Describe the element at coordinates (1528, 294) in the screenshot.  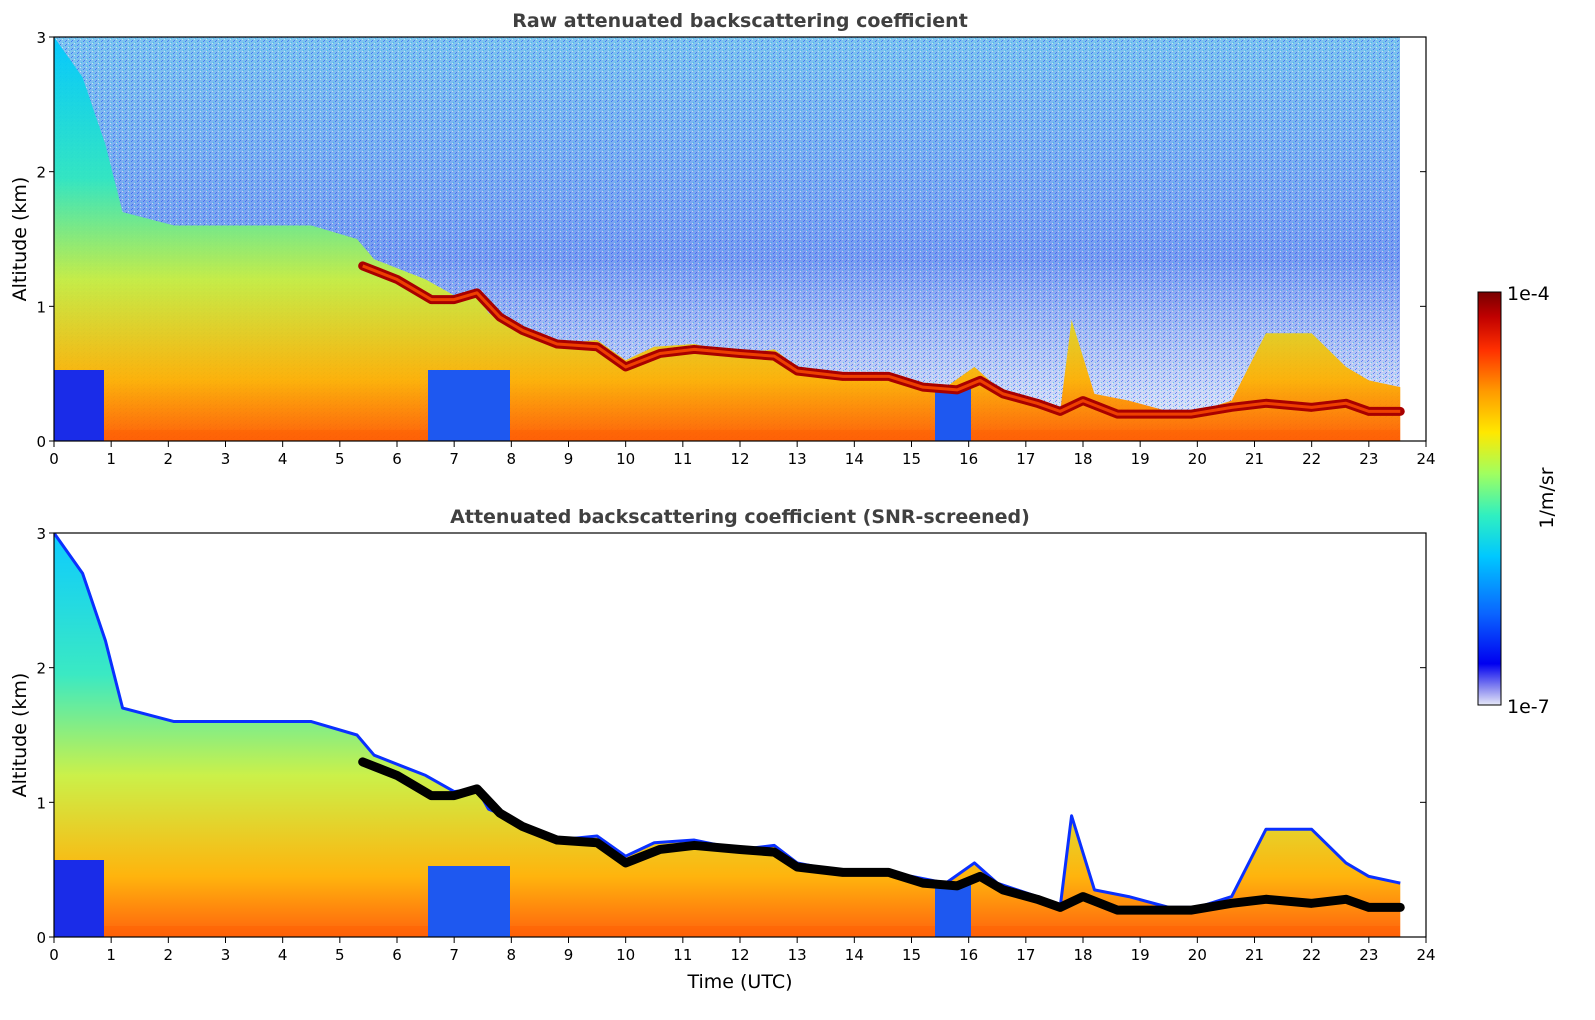
I see `colorbar-max-label: 1e-4` at that location.